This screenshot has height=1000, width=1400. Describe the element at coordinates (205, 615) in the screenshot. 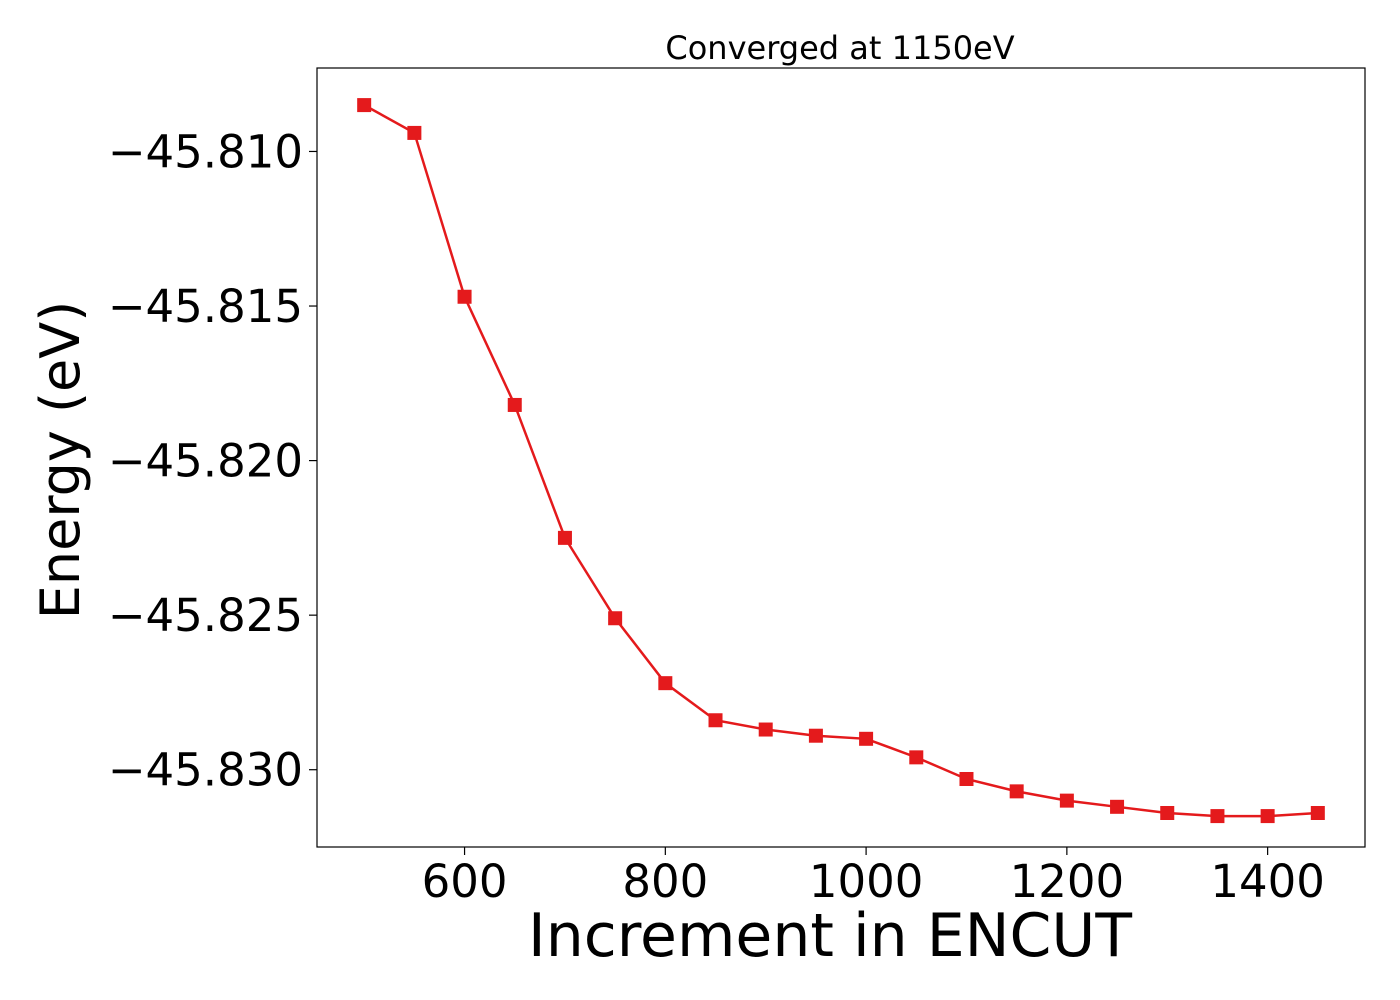

I see `y-tick-label: −45.825` at that location.